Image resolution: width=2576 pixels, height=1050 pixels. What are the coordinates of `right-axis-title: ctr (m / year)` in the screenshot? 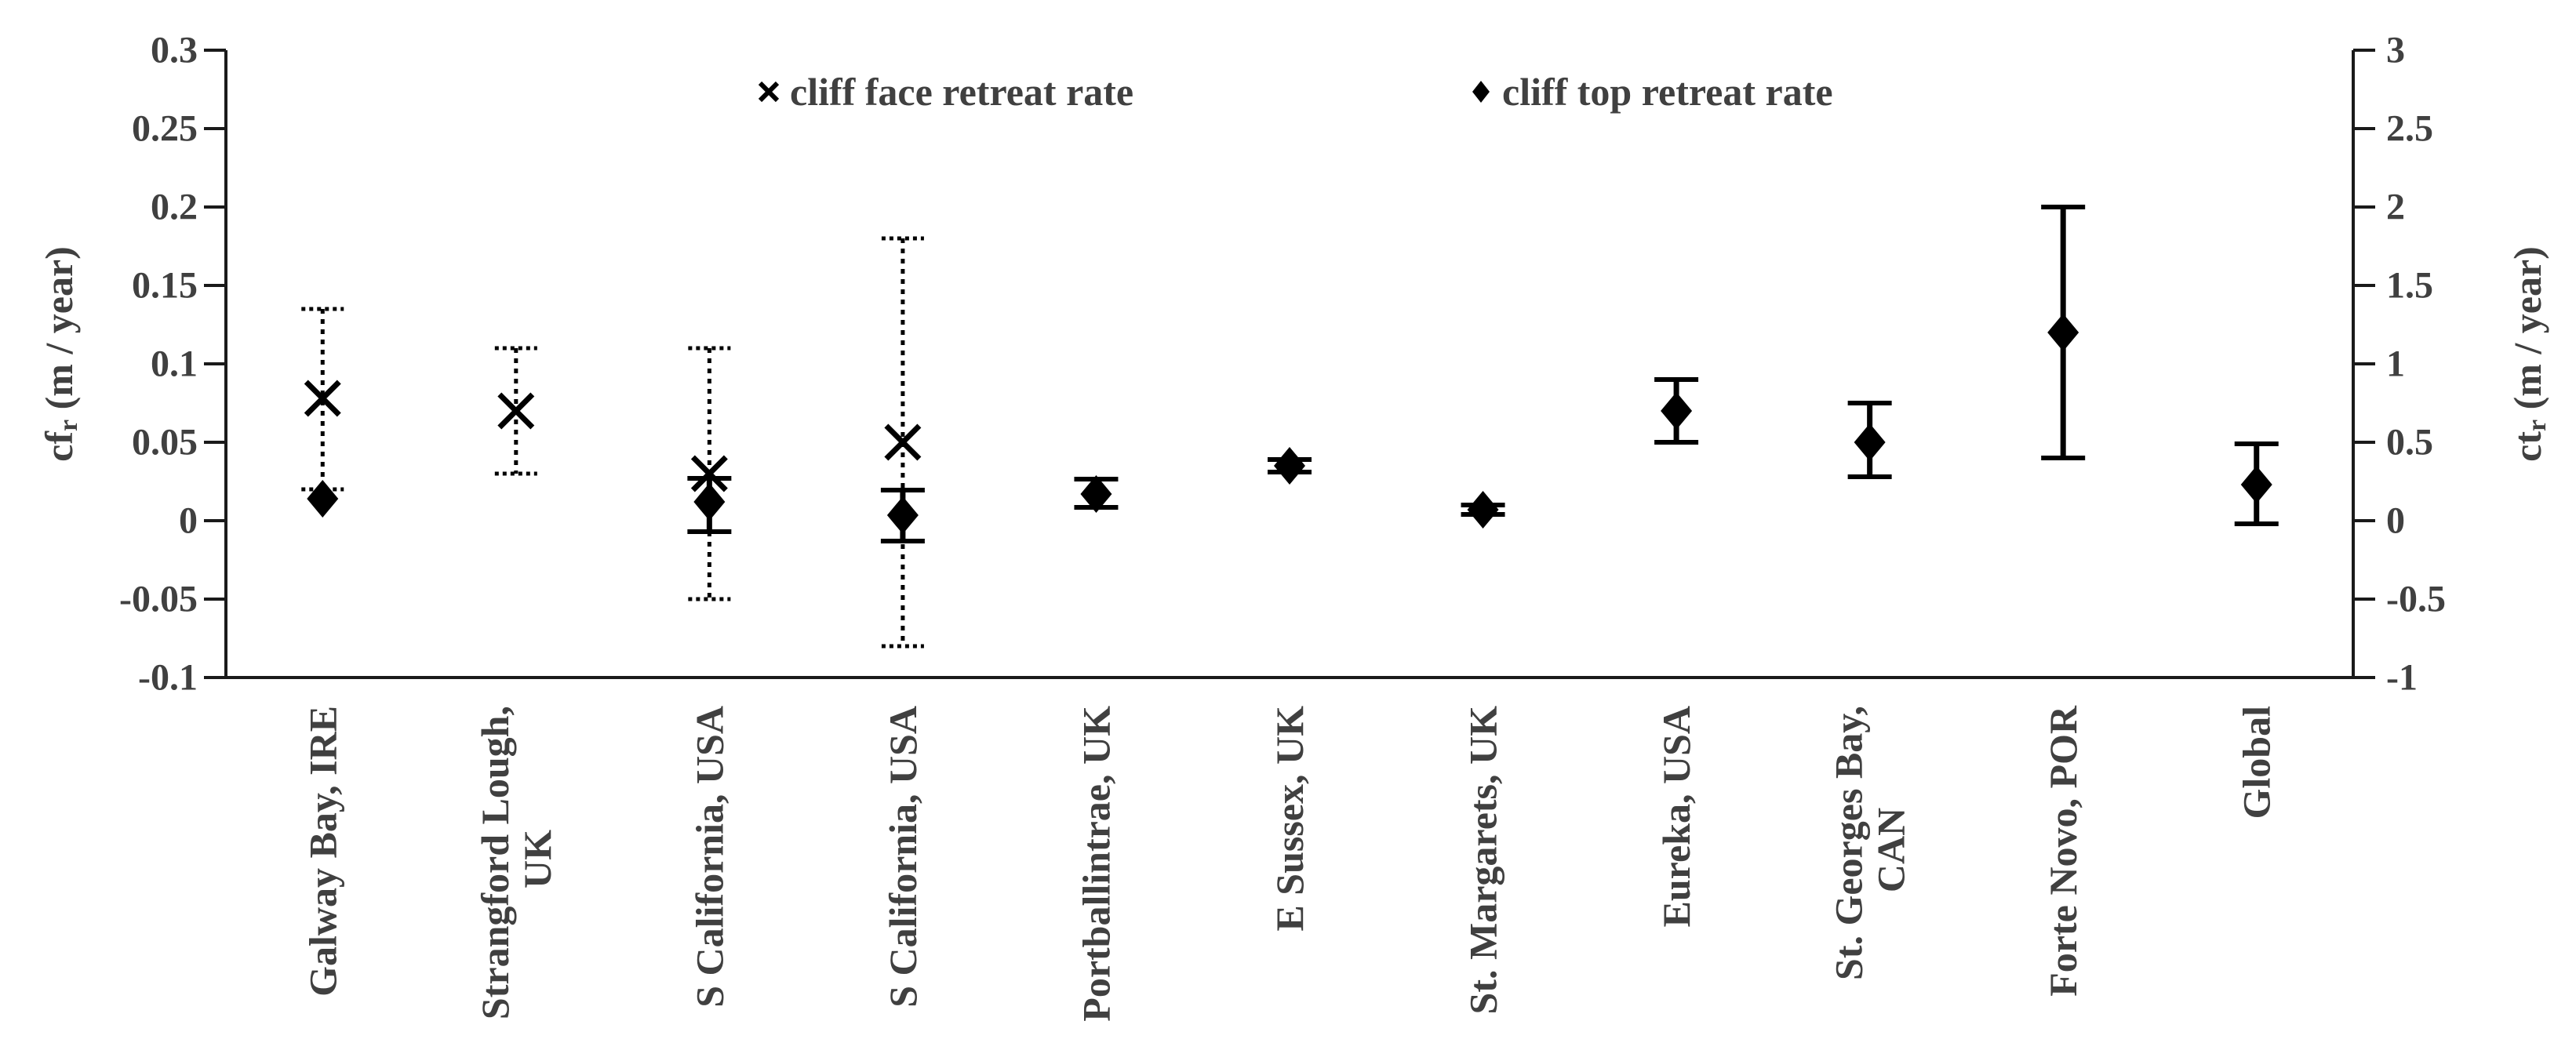 It's located at (2528, 364).